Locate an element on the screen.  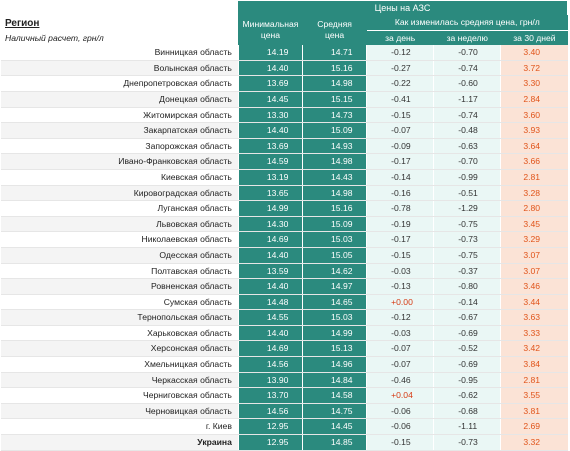
day-change-cell: -0.78 is located at coordinates (400, 208).